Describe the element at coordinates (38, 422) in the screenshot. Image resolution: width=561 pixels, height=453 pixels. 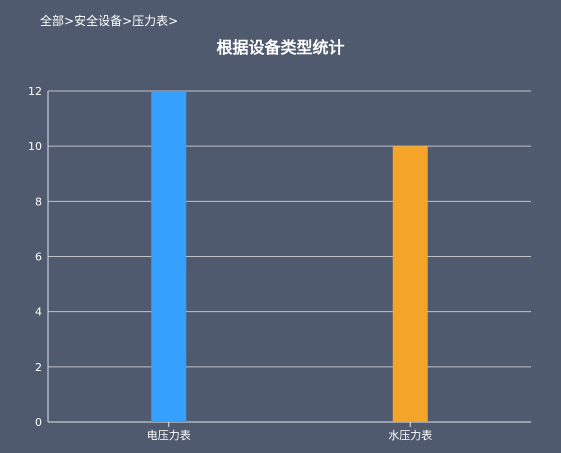
I see `y-tick-label: 0` at that location.